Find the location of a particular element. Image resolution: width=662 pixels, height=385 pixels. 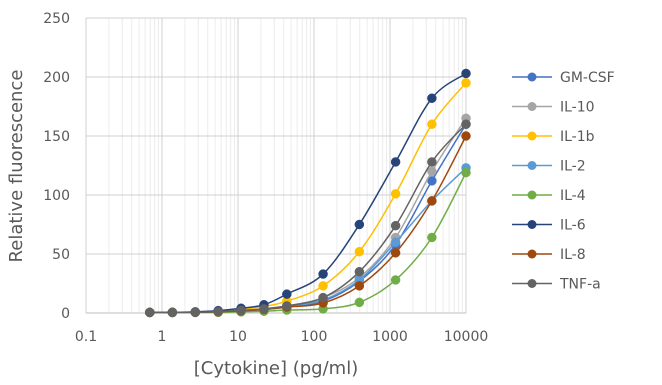

x-tick-label: 0.1 is located at coordinates (86, 337).